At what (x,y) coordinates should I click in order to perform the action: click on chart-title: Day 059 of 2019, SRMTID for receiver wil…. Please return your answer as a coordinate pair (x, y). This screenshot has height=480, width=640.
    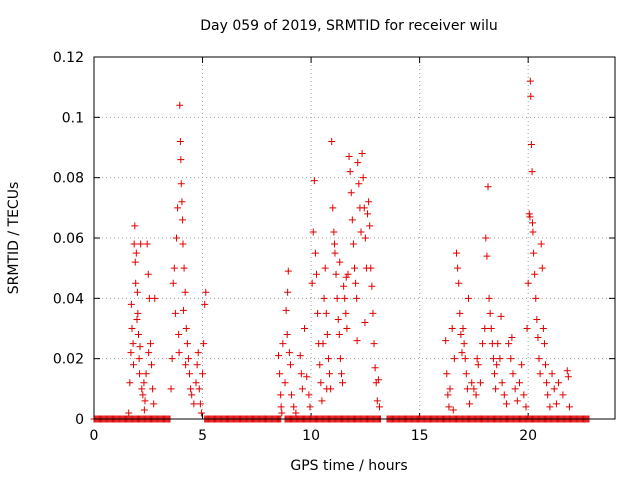
    Looking at the image, I should click on (349, 26).